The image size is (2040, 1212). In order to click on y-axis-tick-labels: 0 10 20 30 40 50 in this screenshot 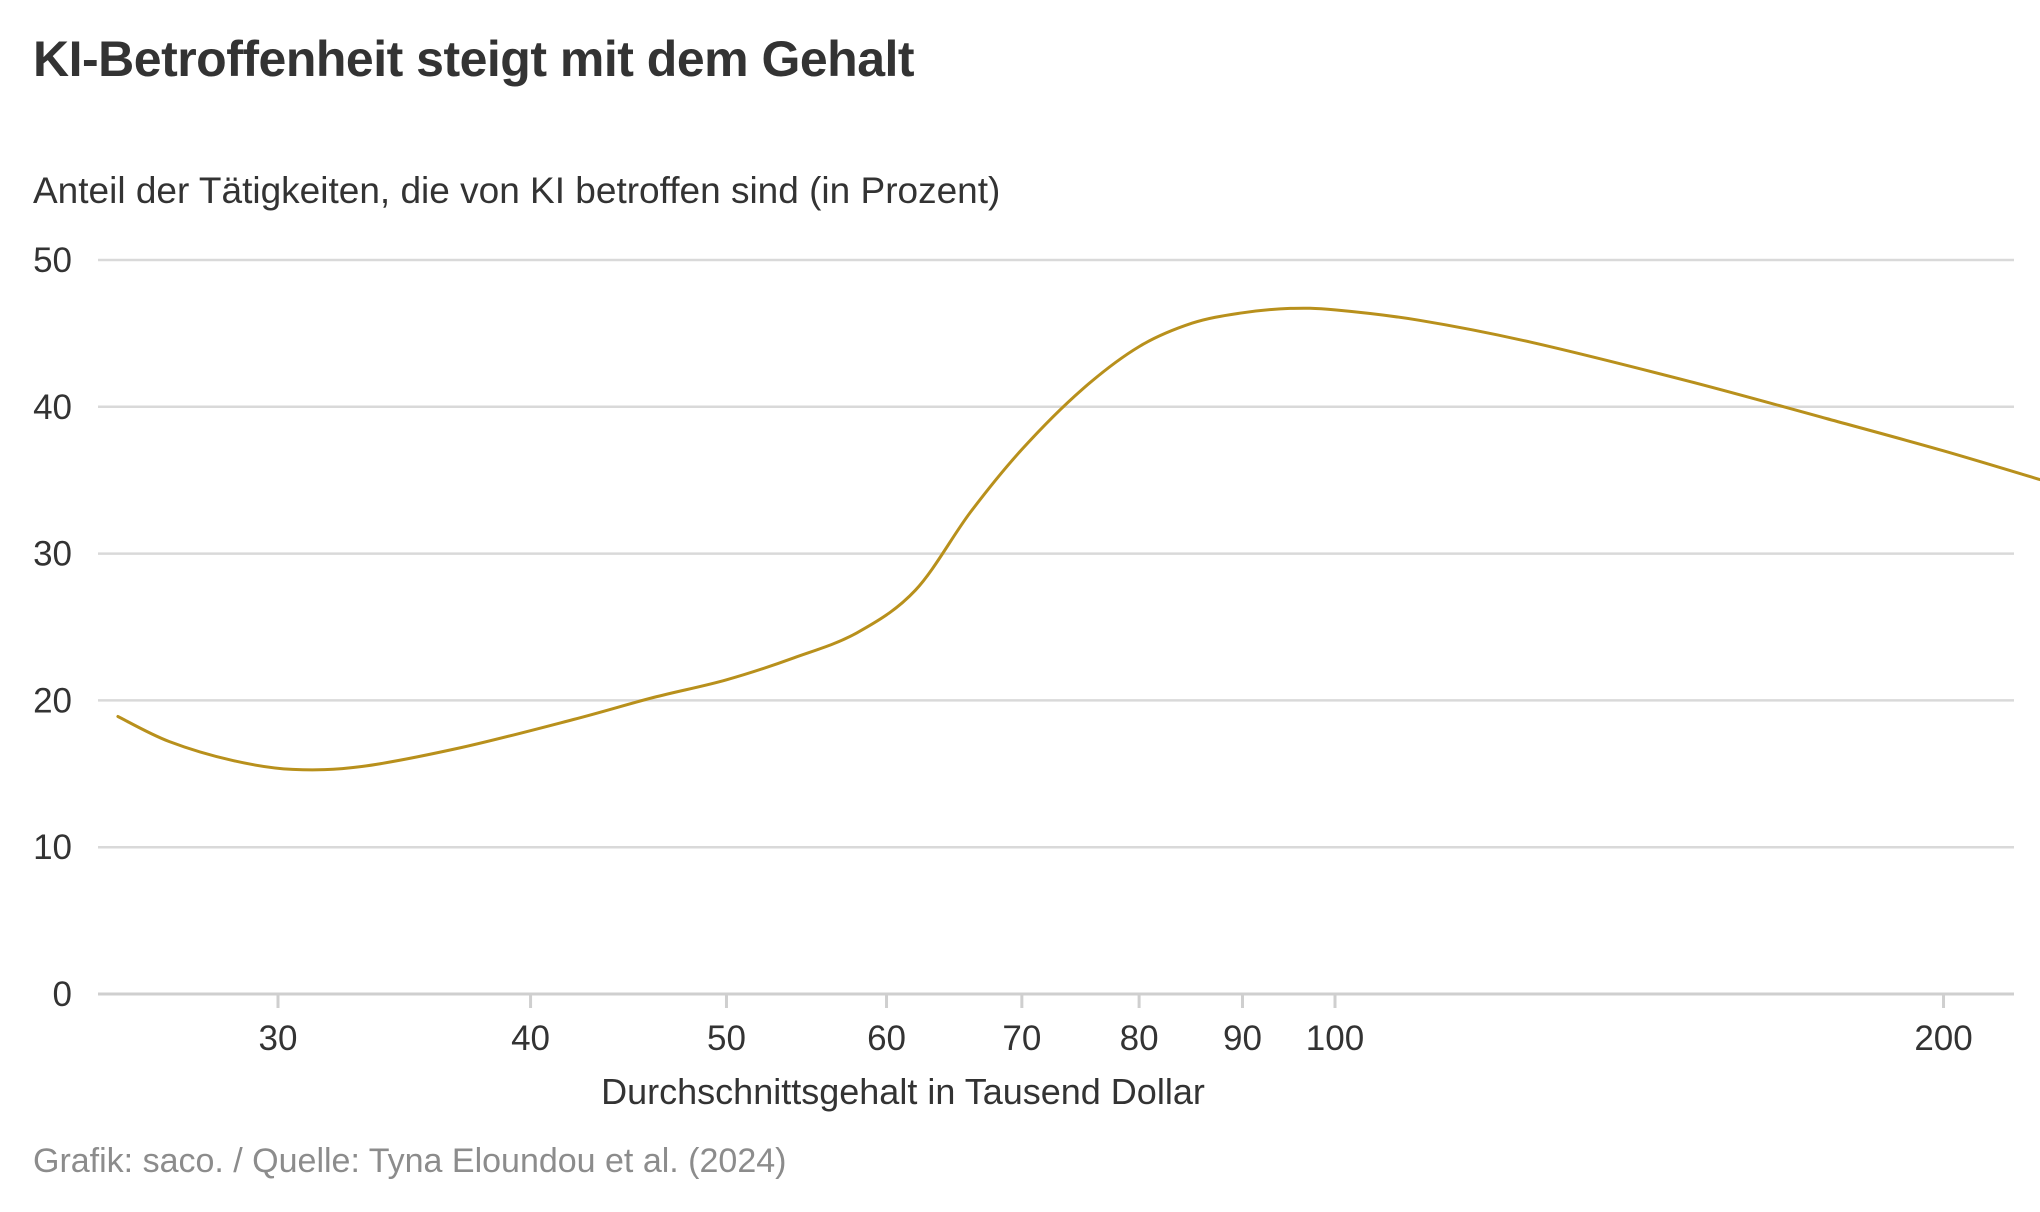, I will do `click(52, 627)`.